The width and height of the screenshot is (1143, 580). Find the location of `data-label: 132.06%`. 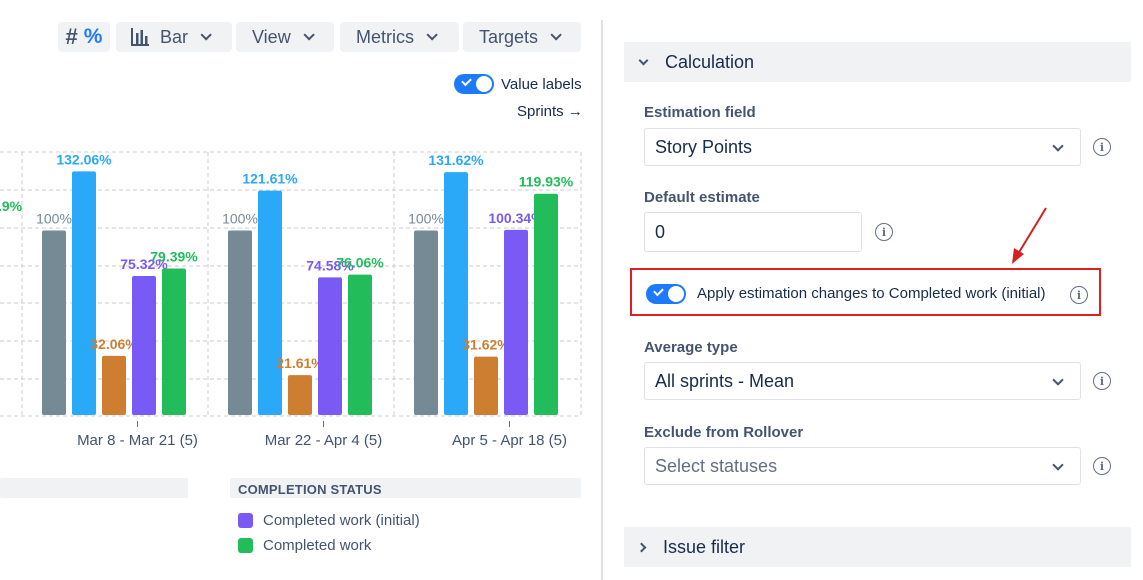

data-label: 132.06% is located at coordinates (84, 159).